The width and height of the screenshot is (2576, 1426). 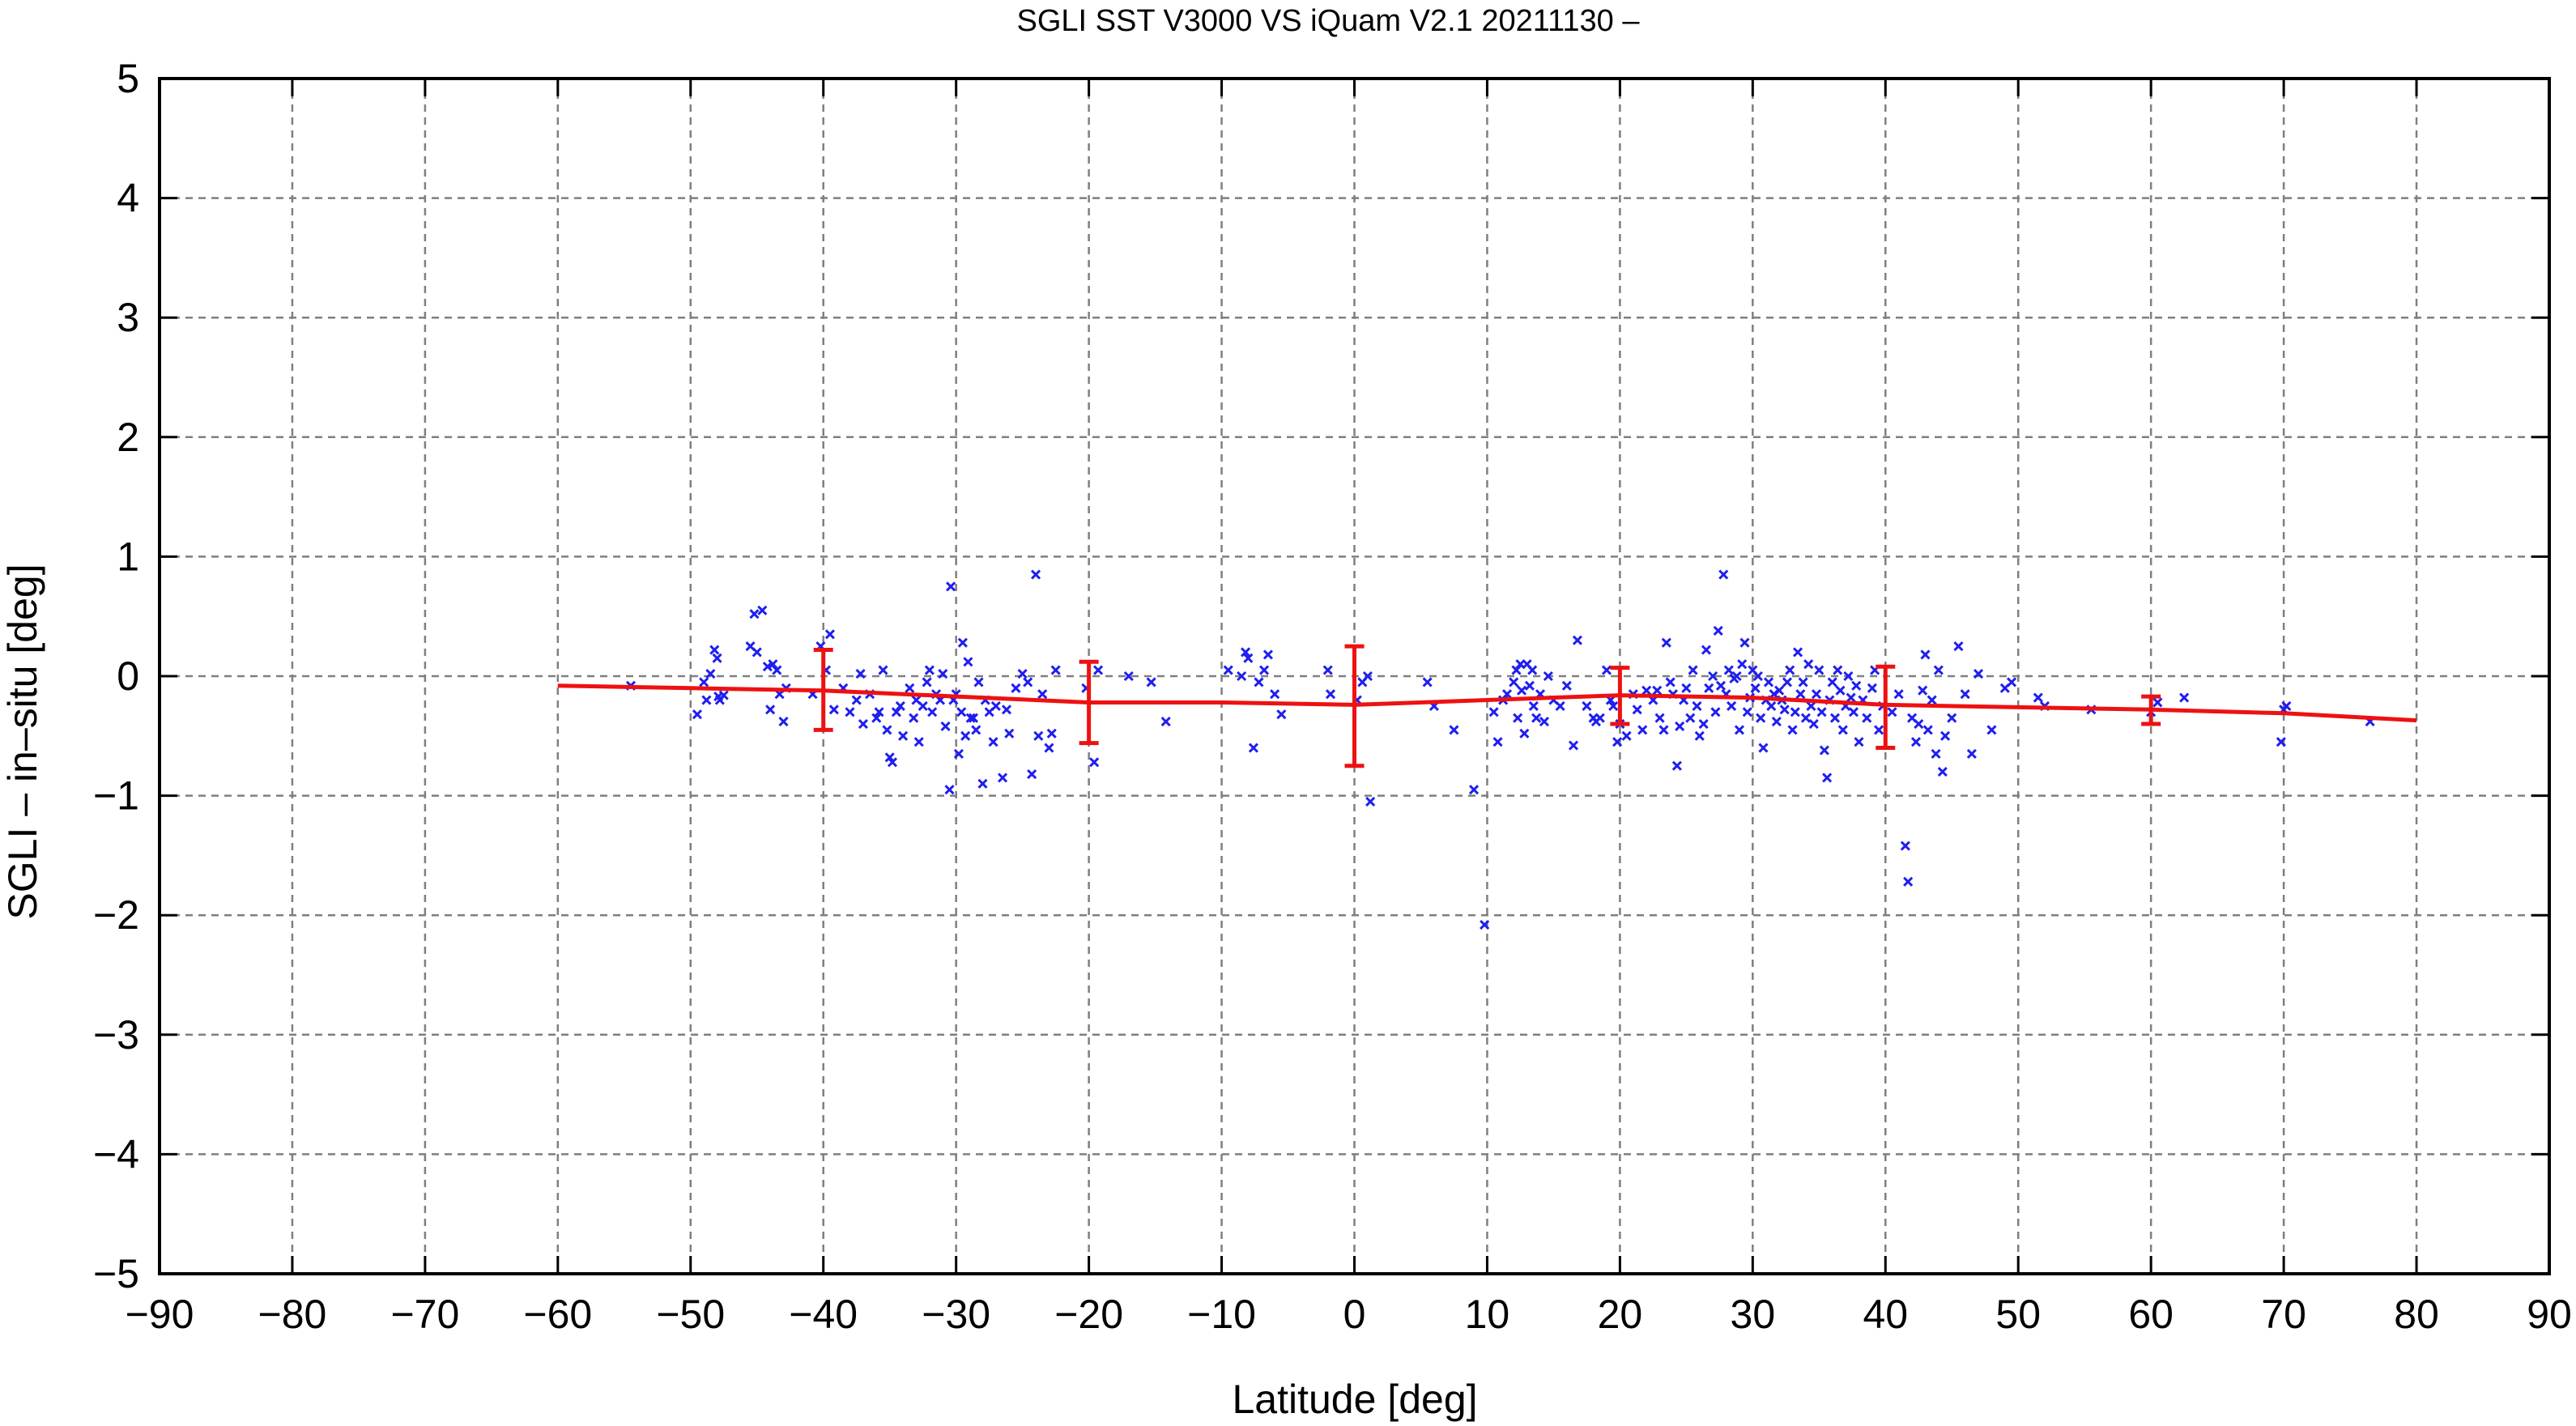 I want to click on x-tick-label: 30, so click(x=1753, y=1314).